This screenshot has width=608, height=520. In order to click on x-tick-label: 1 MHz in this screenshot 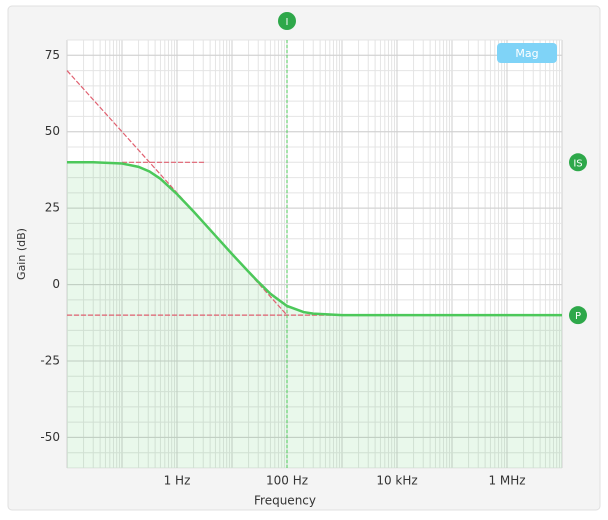, I will do `click(506, 481)`.